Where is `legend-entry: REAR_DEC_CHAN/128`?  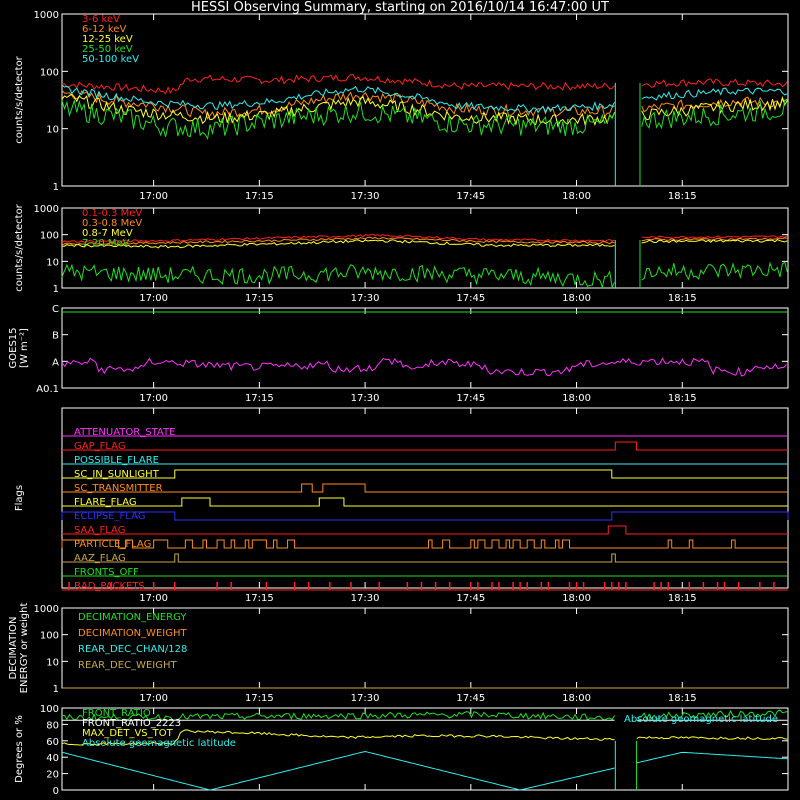
legend-entry: REAR_DEC_CHAN/128 is located at coordinates (132, 649).